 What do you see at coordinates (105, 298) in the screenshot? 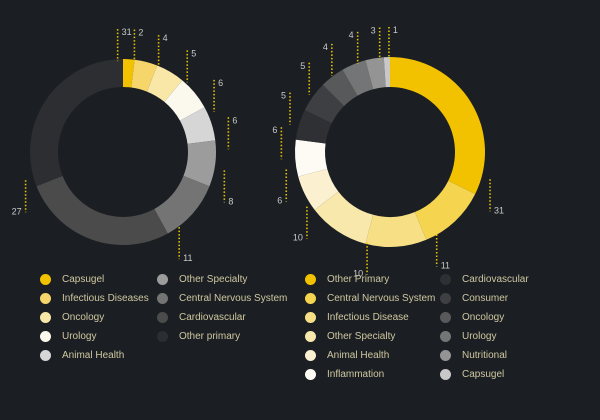
I see `legend-label: Infectious Diseases` at bounding box center [105, 298].